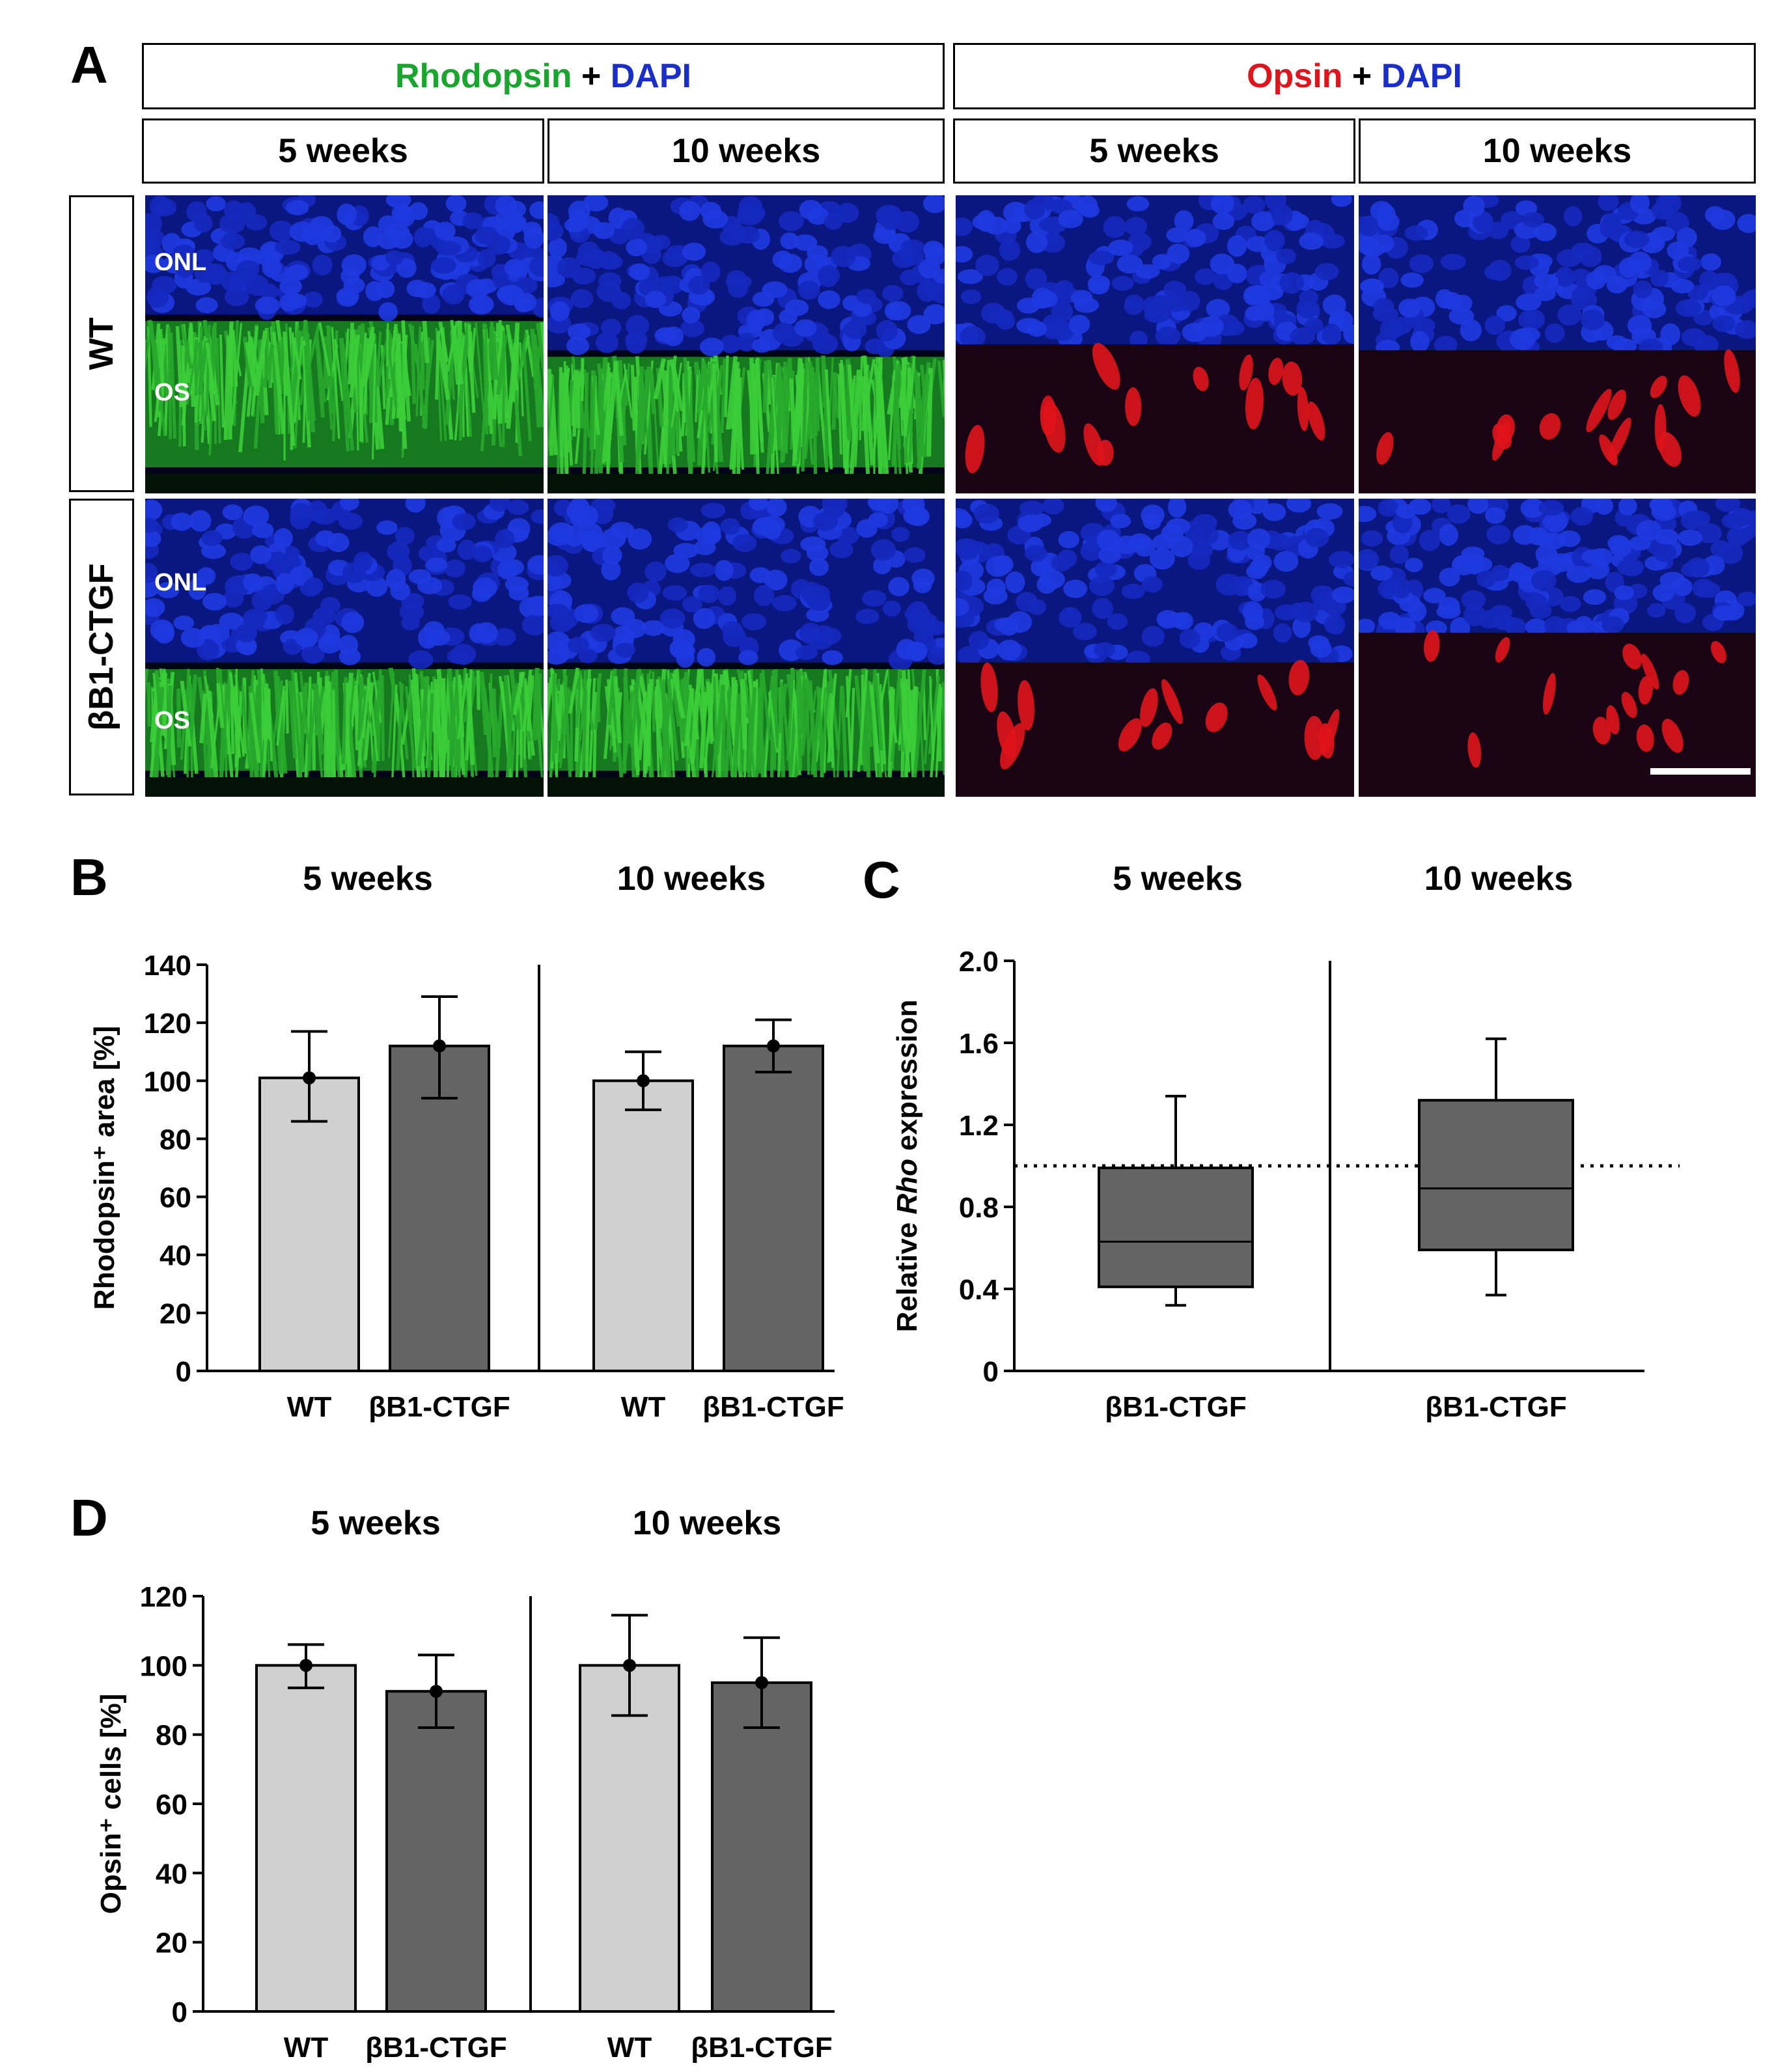 The width and height of the screenshot is (1774, 2072). I want to click on y-tick-label: 2.0, so click(979, 962).